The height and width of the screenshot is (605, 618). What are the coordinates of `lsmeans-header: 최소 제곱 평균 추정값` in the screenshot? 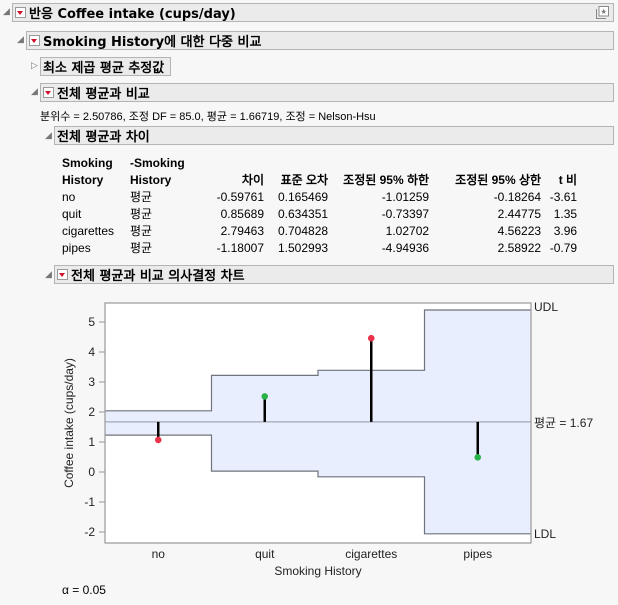 It's located at (105, 66).